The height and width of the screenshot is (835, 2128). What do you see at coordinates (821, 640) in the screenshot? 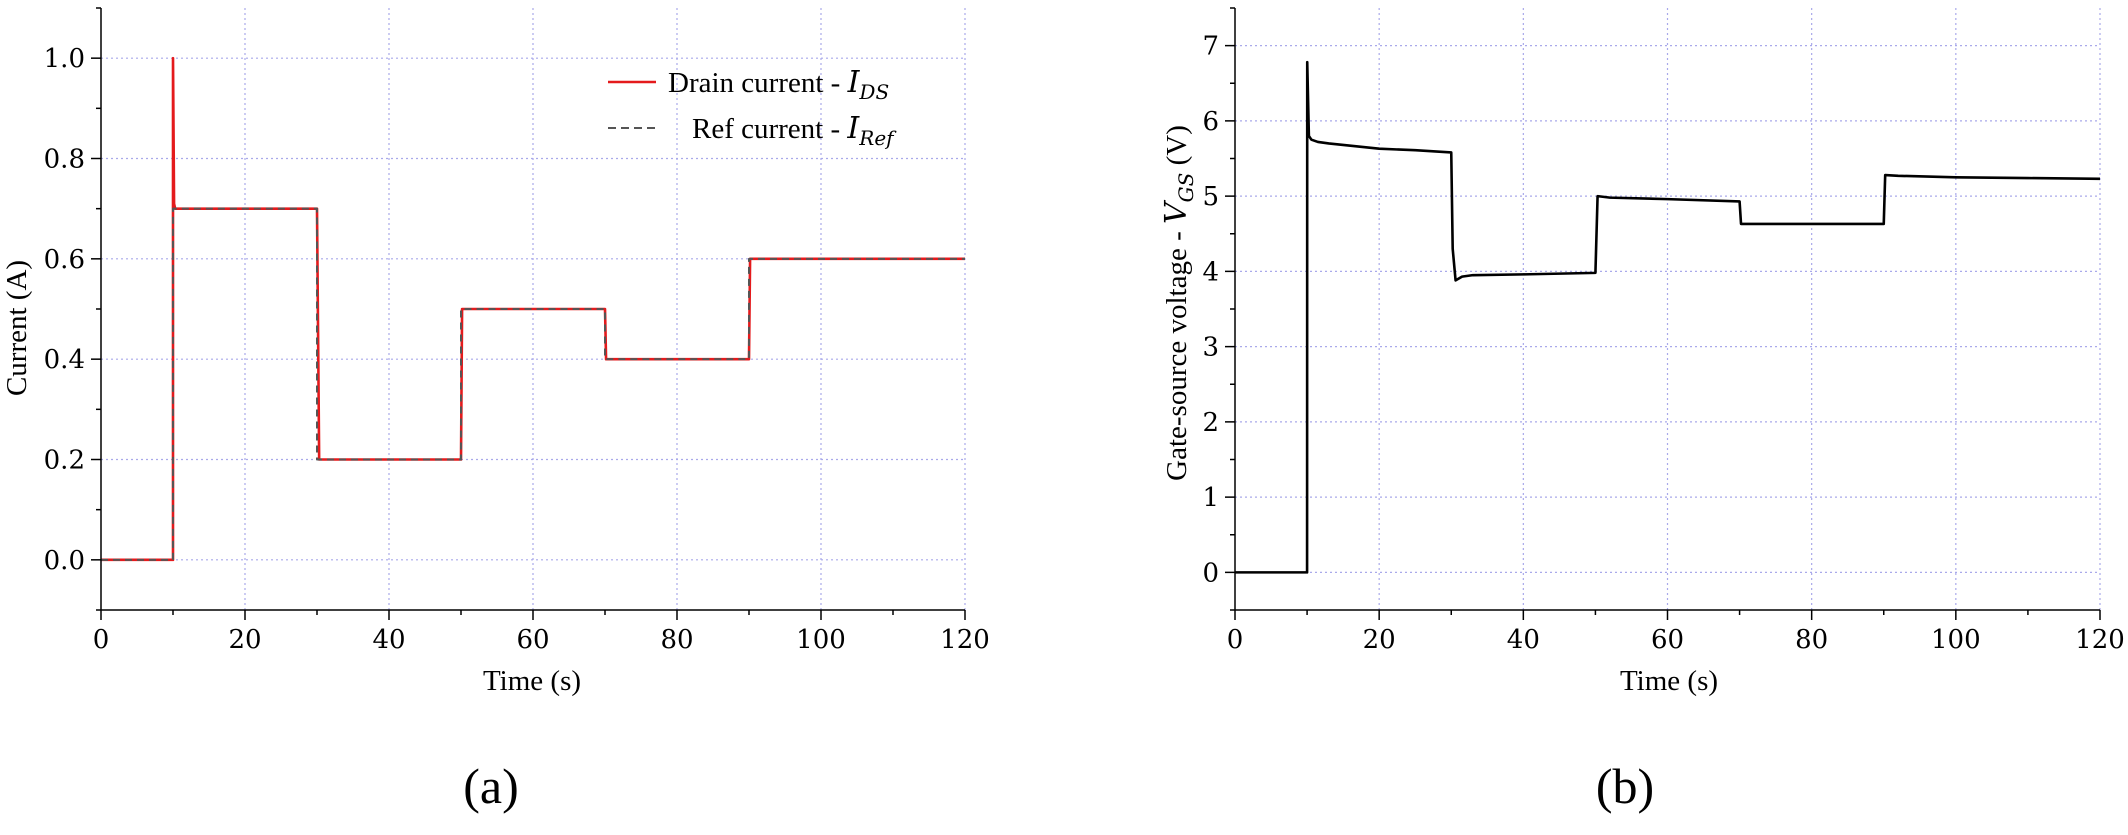
I see `a-x-tick-label: 100` at bounding box center [821, 640].